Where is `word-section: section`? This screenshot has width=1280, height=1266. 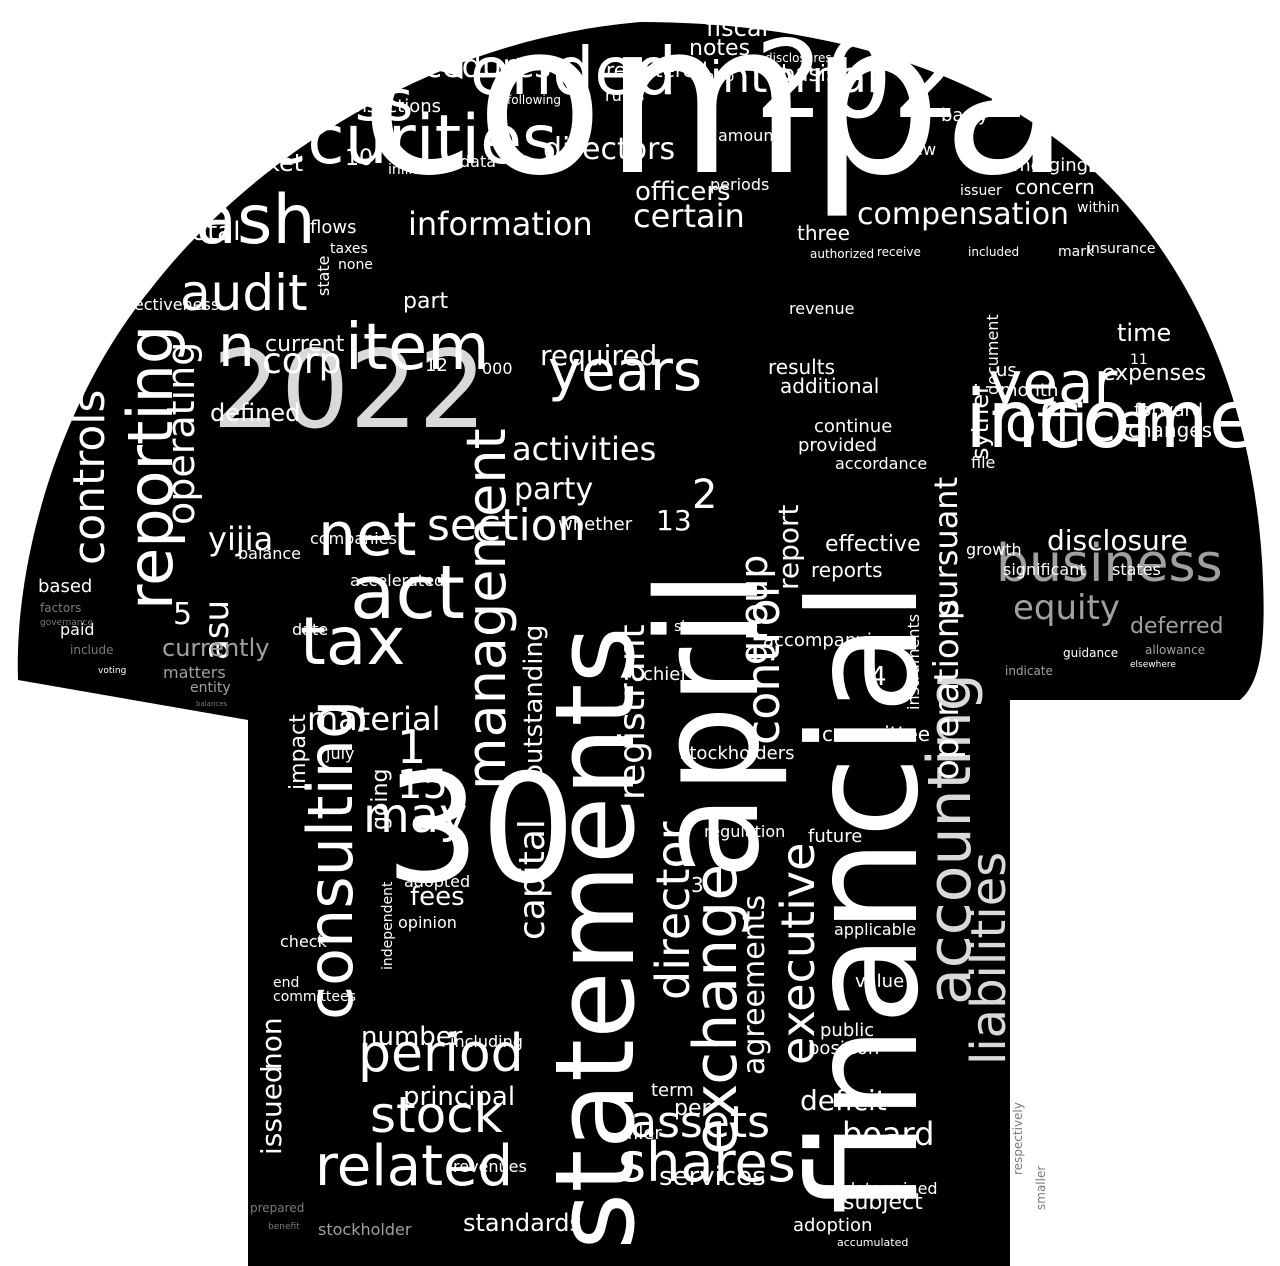 word-section: section is located at coordinates (506, 525).